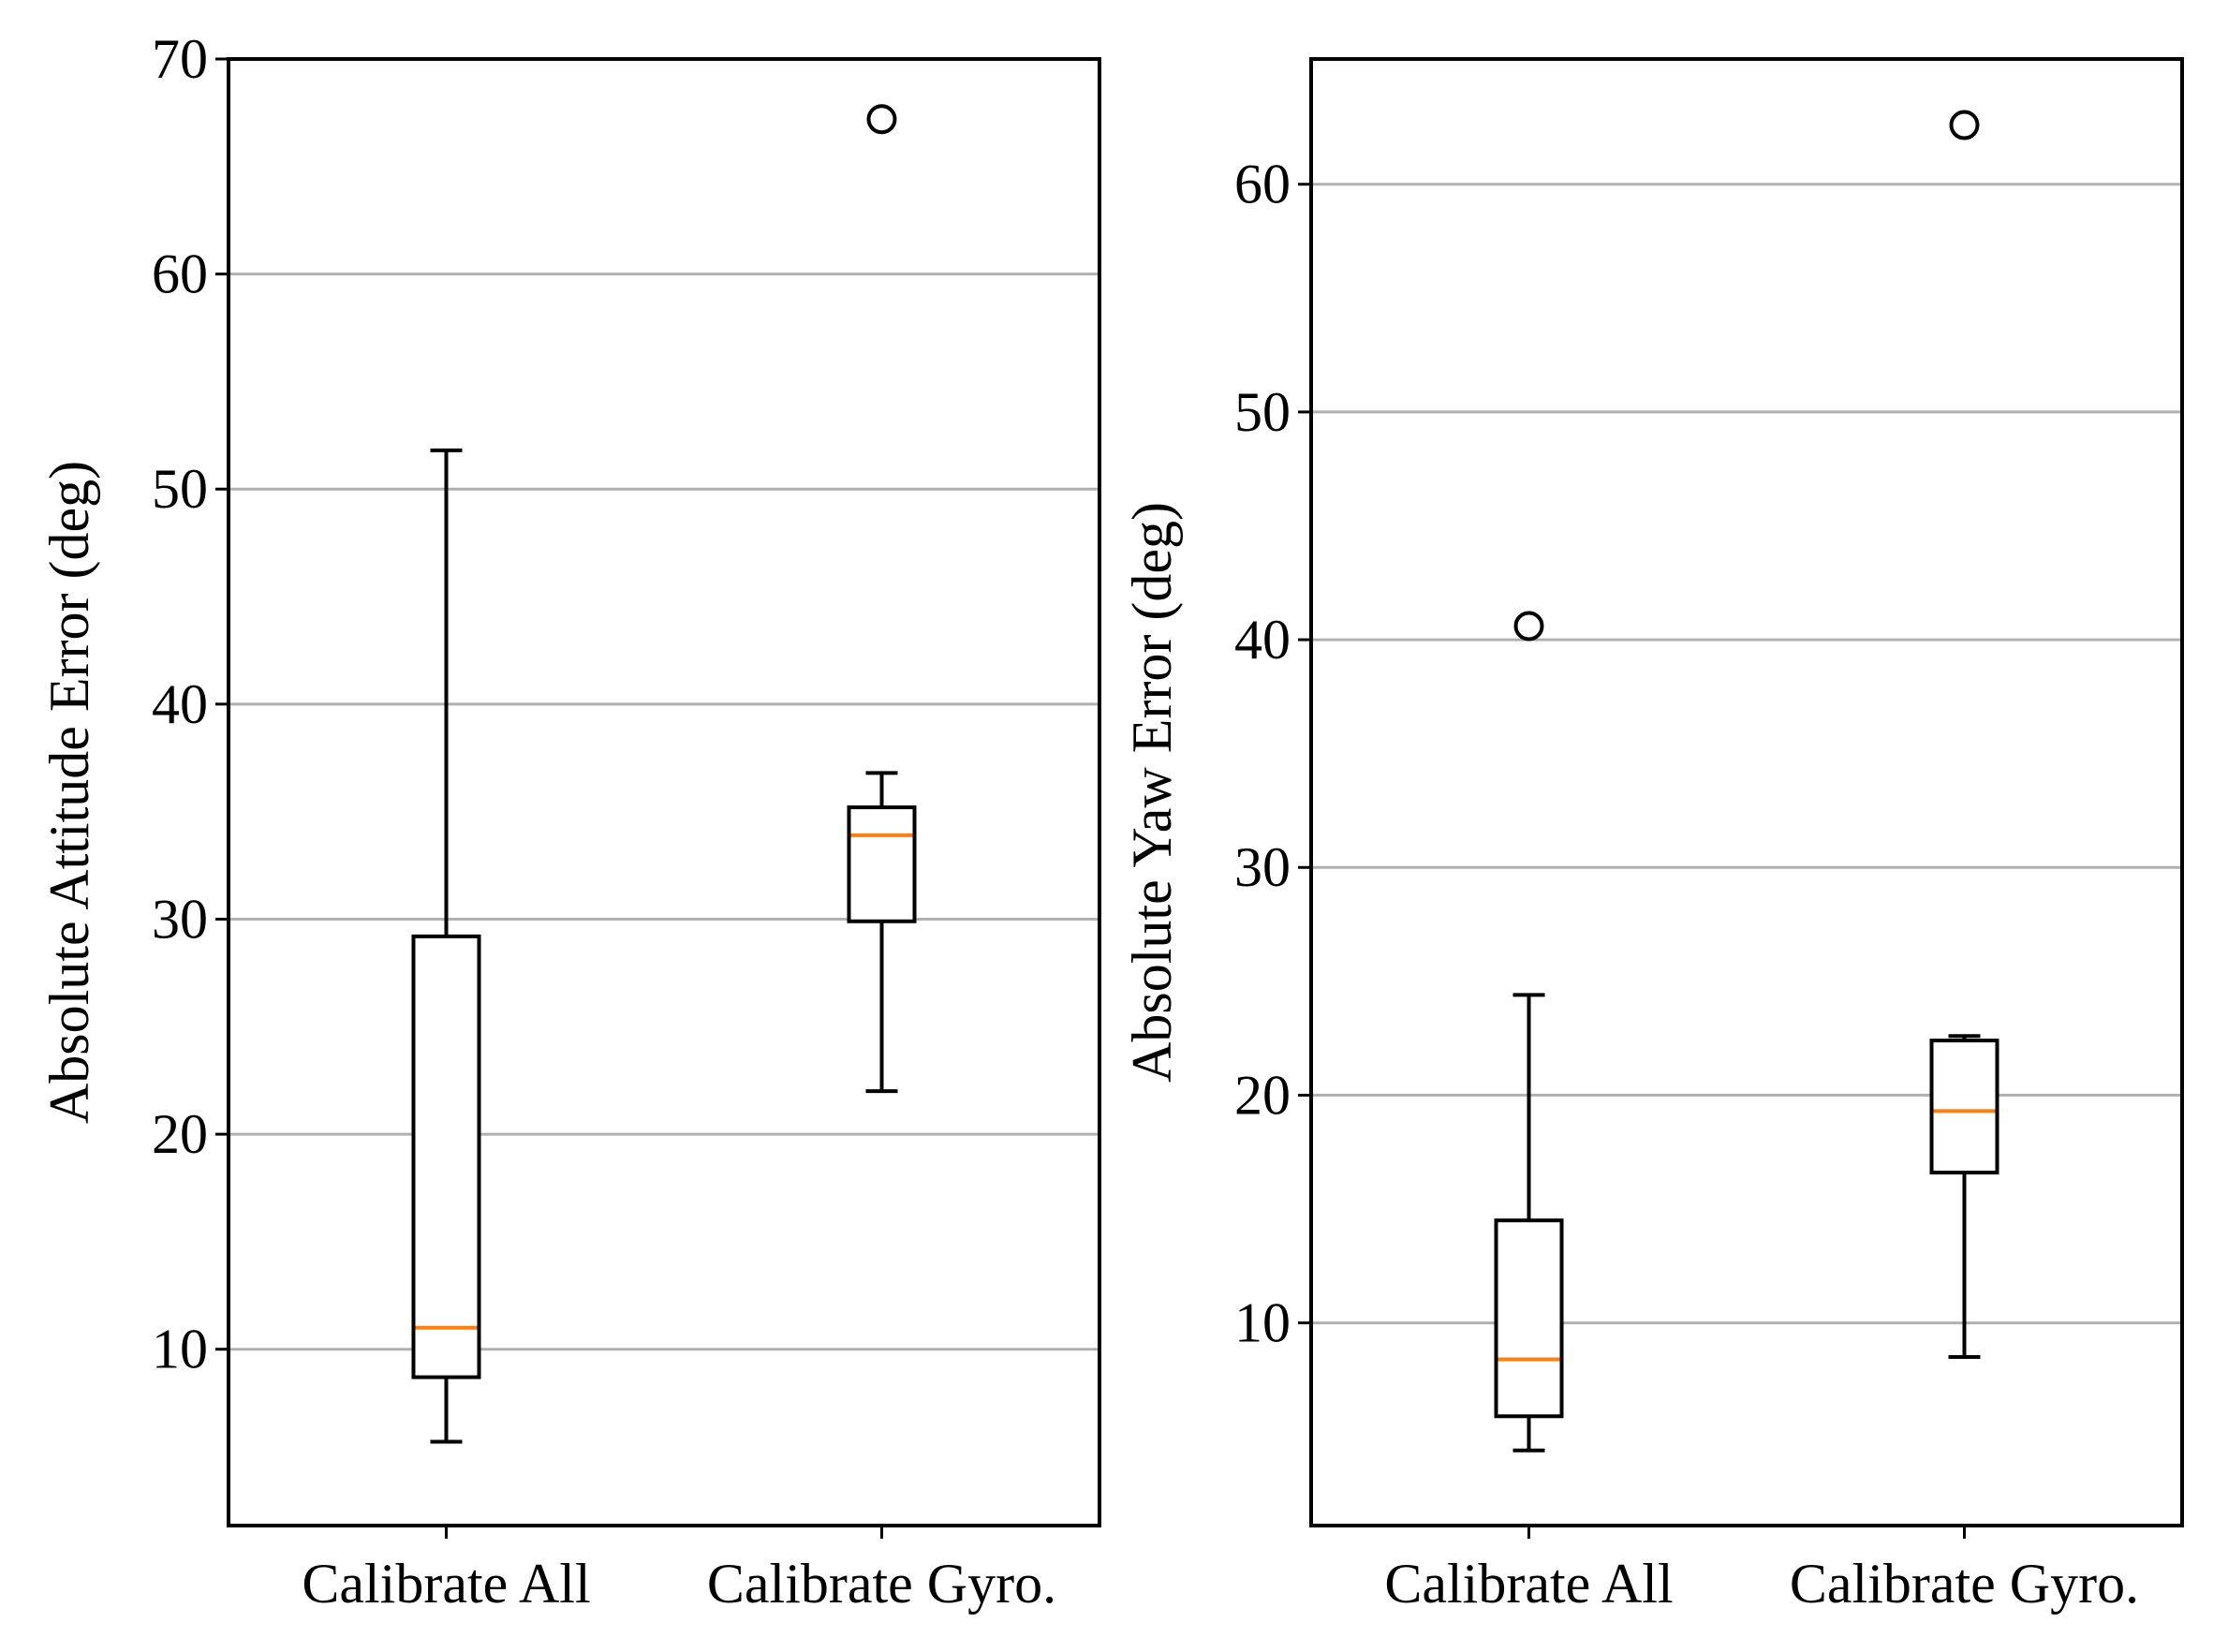  I want to click on y-ticks: 10 20 30 40 50 60 70, so click(190, 704).